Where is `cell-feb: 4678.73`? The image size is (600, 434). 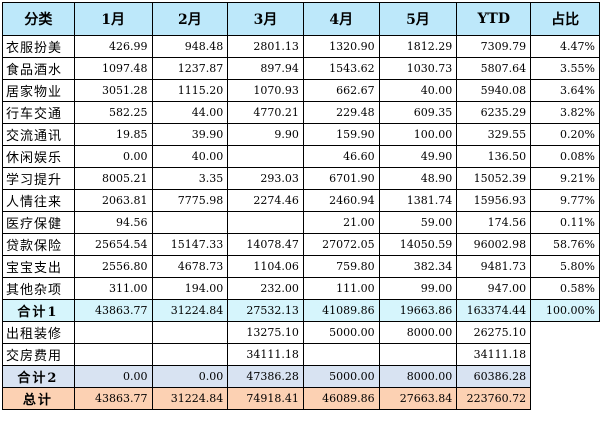
cell-feb: 4678.73 is located at coordinates (190, 266).